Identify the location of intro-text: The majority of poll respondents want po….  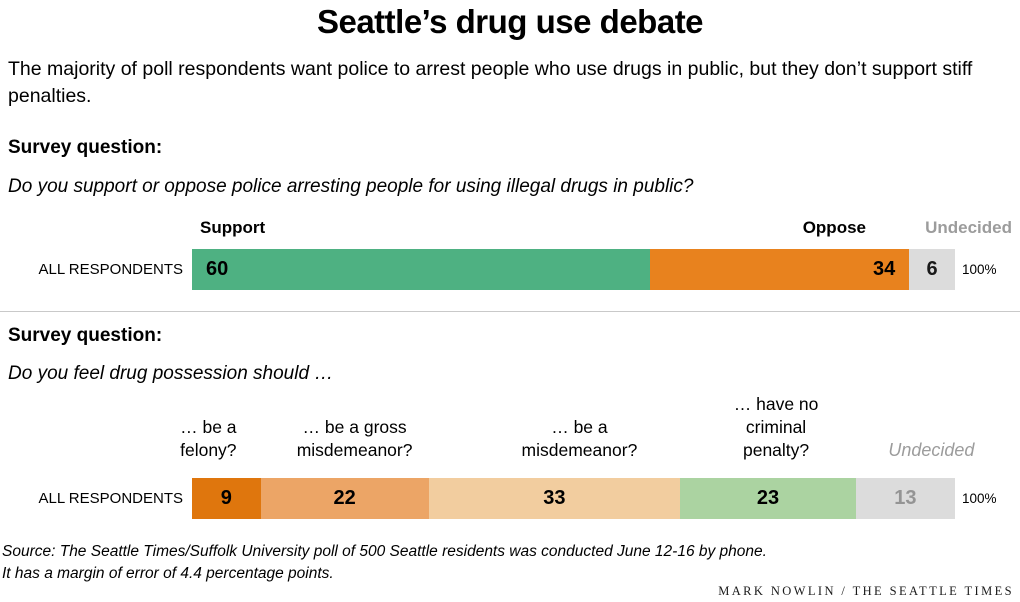
(490, 82).